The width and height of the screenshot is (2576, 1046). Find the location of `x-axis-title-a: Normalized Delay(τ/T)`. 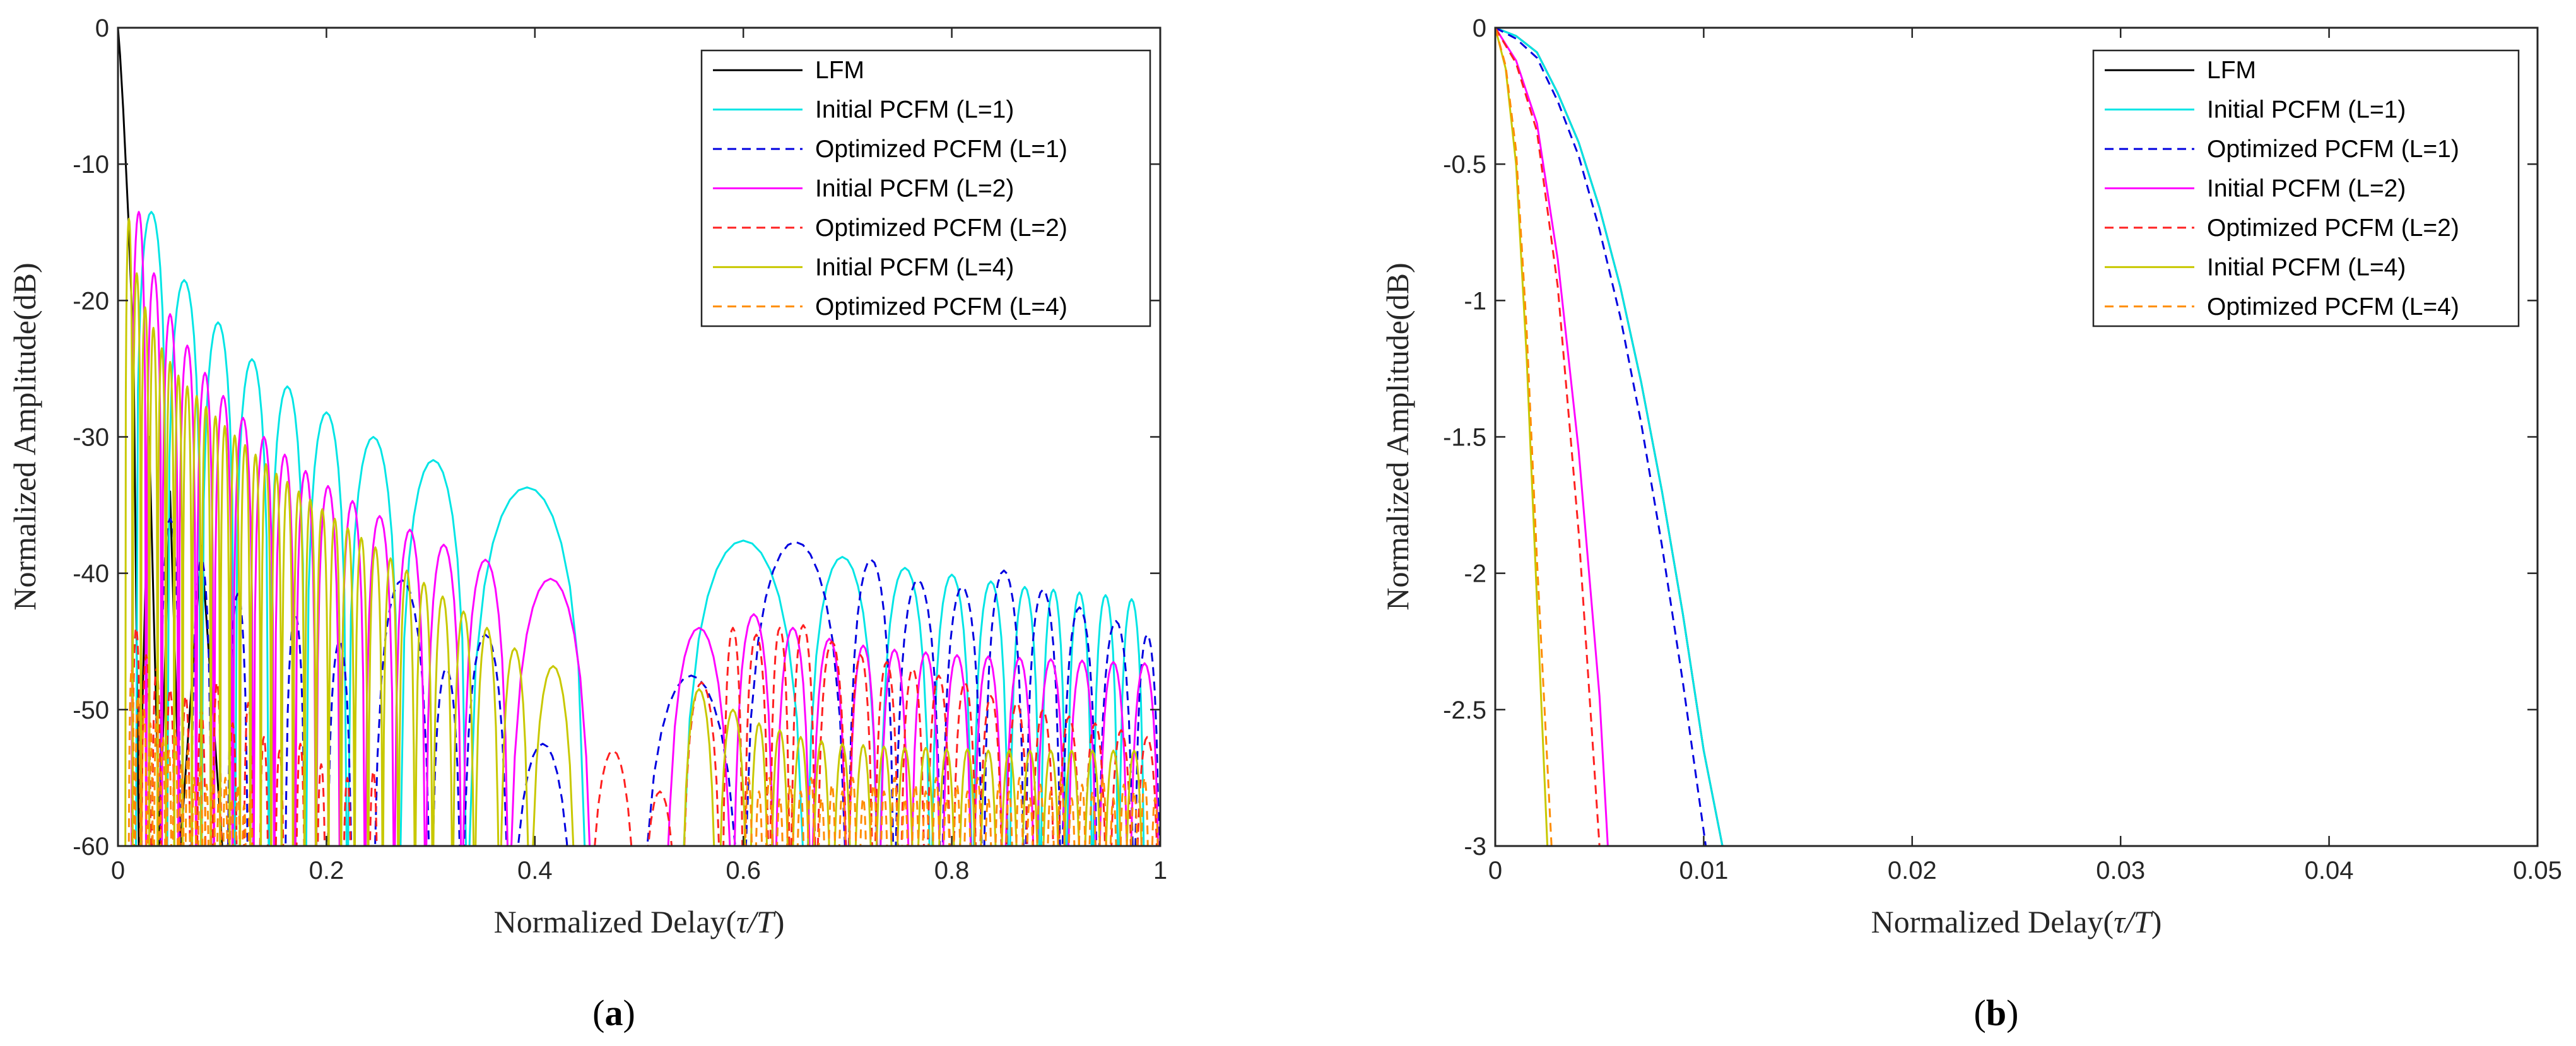

x-axis-title-a: Normalized Delay(τ/T) is located at coordinates (639, 921).